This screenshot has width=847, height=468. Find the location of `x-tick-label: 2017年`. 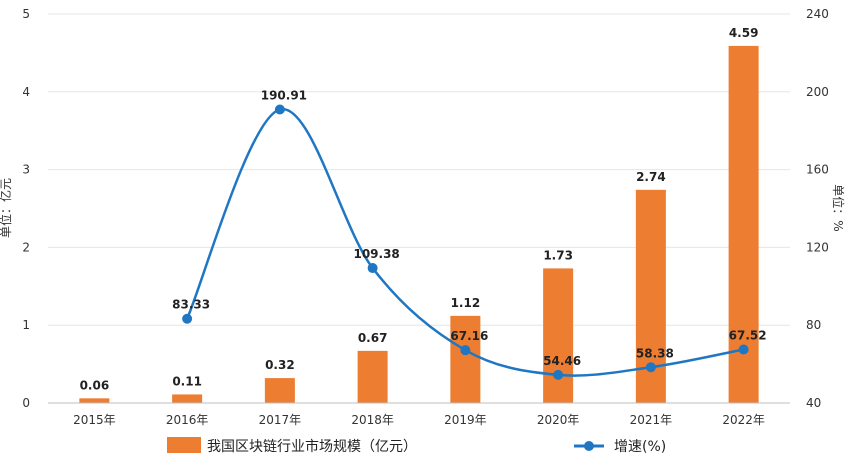

x-tick-label: 2017年 is located at coordinates (280, 420).